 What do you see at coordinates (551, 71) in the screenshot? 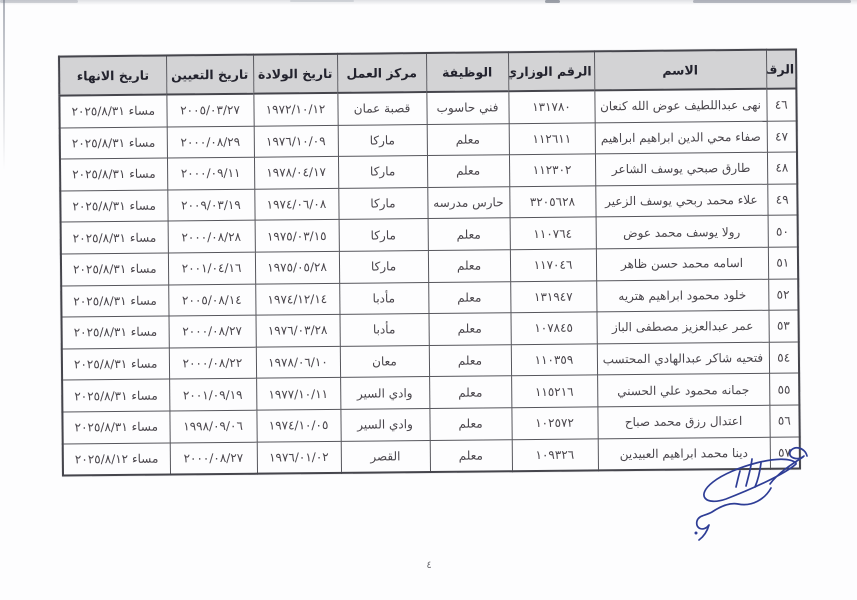
I see `col-header-ministry-number: الرقم الوزاري` at bounding box center [551, 71].